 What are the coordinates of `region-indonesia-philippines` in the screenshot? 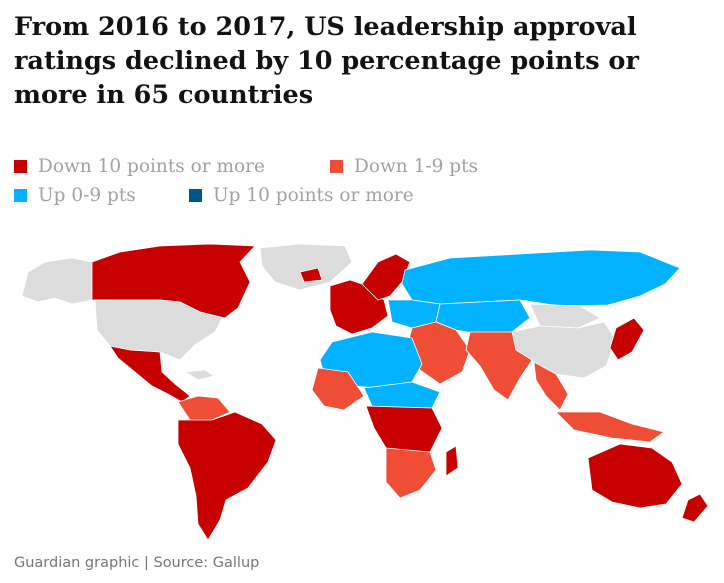 It's located at (610, 427).